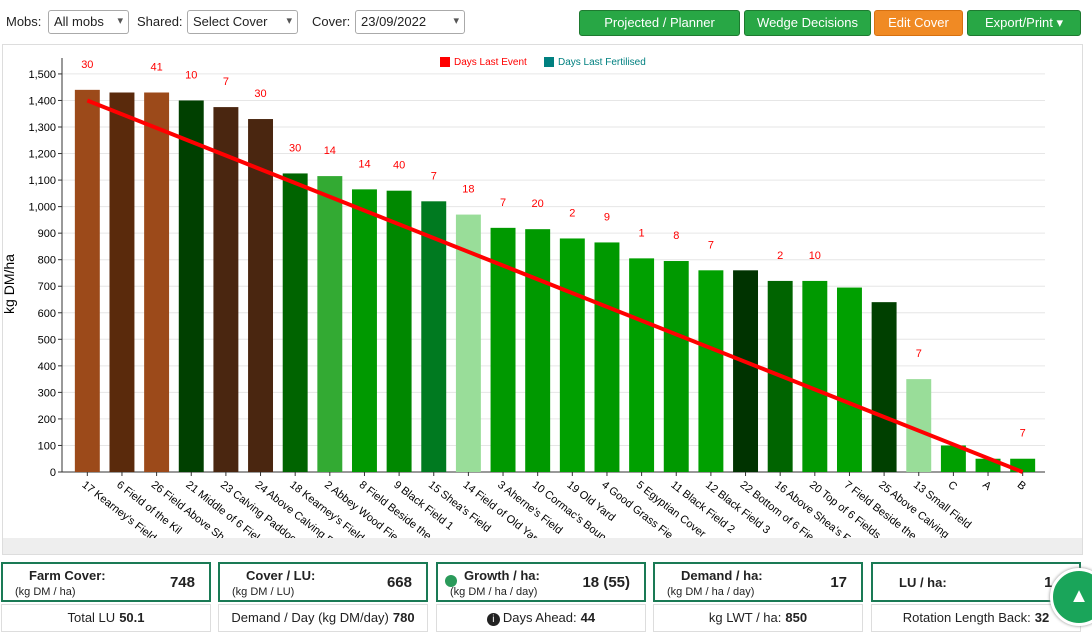 The image size is (1092, 632). I want to click on footer-value: 850, so click(796, 617).